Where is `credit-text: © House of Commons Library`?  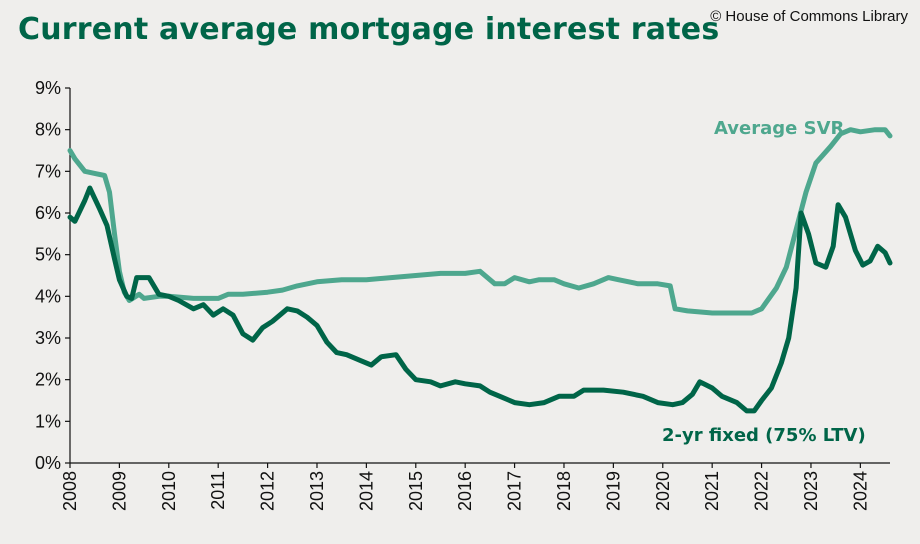 credit-text: © House of Commons Library is located at coordinates (809, 16).